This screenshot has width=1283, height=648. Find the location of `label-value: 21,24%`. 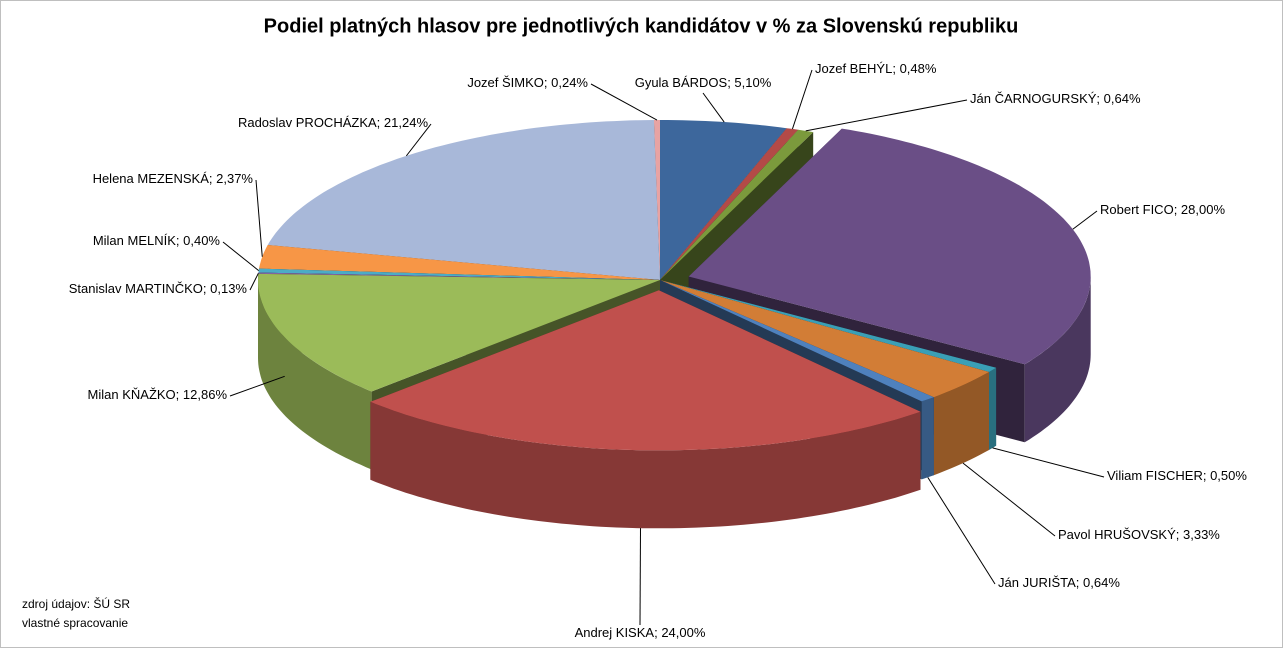

label-value: 21,24% is located at coordinates (406, 122).